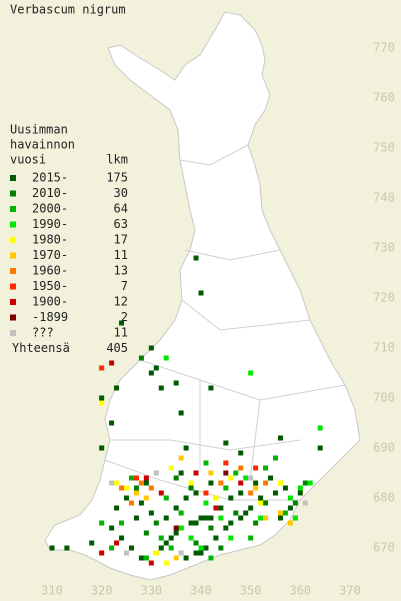  Describe the element at coordinates (52, 591) in the screenshot. I see `x-tick-label: 310` at that location.